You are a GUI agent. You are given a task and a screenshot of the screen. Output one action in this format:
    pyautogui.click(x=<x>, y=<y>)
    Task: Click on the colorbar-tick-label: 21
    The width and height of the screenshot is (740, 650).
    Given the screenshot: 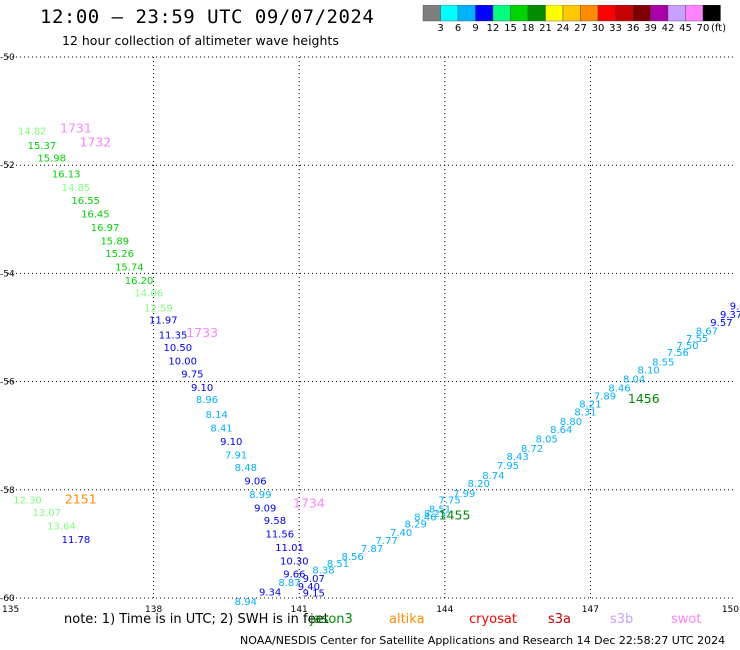 What is the action you would take?
    pyautogui.click(x=545, y=28)
    